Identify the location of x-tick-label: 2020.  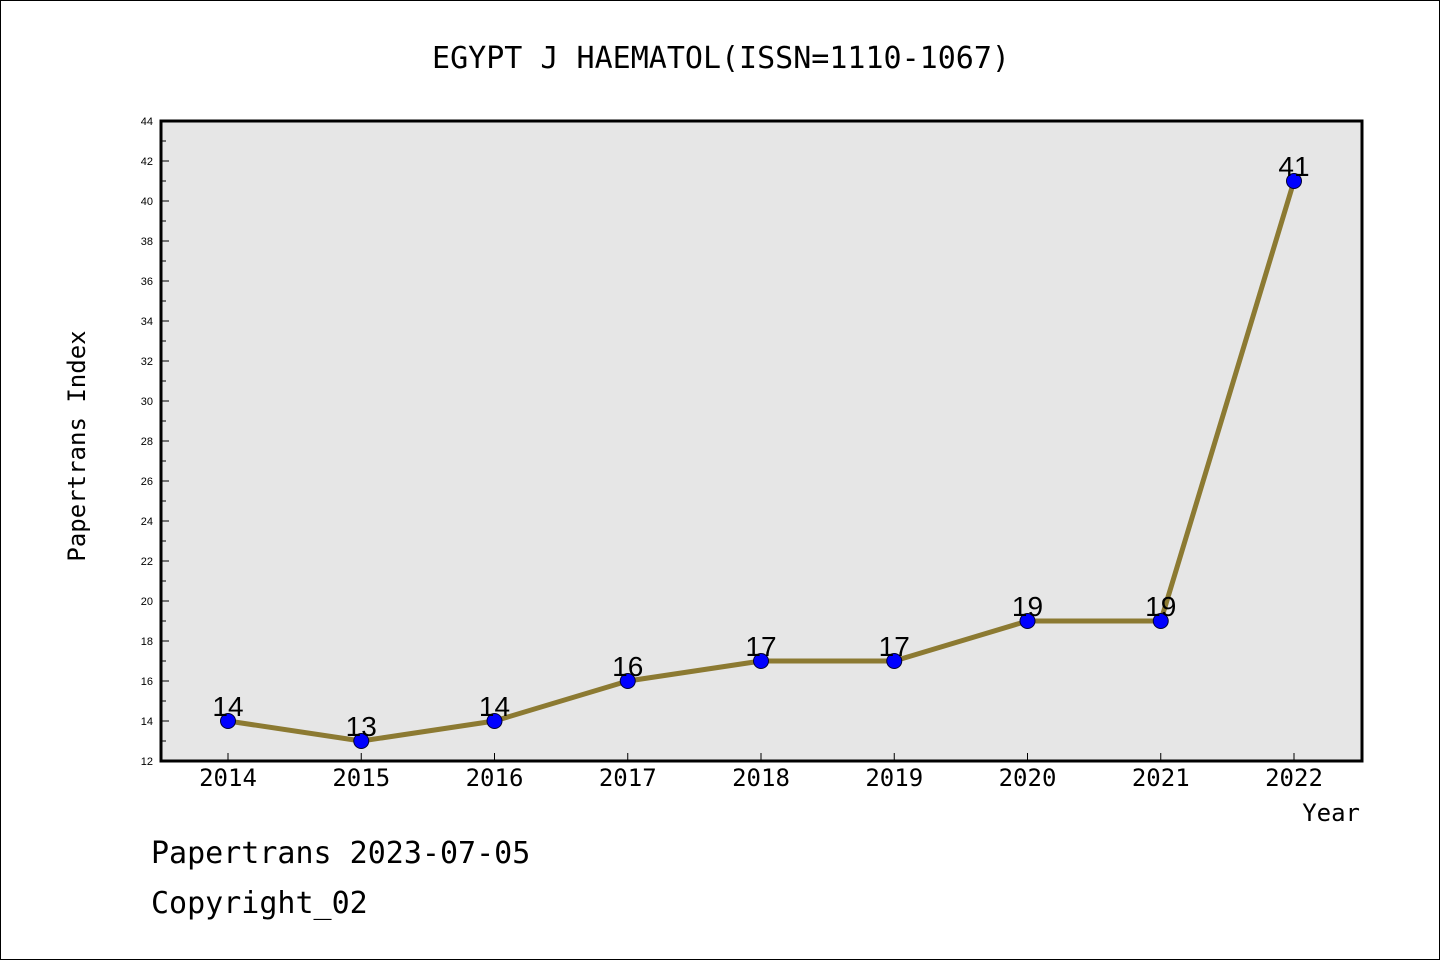
(1028, 778).